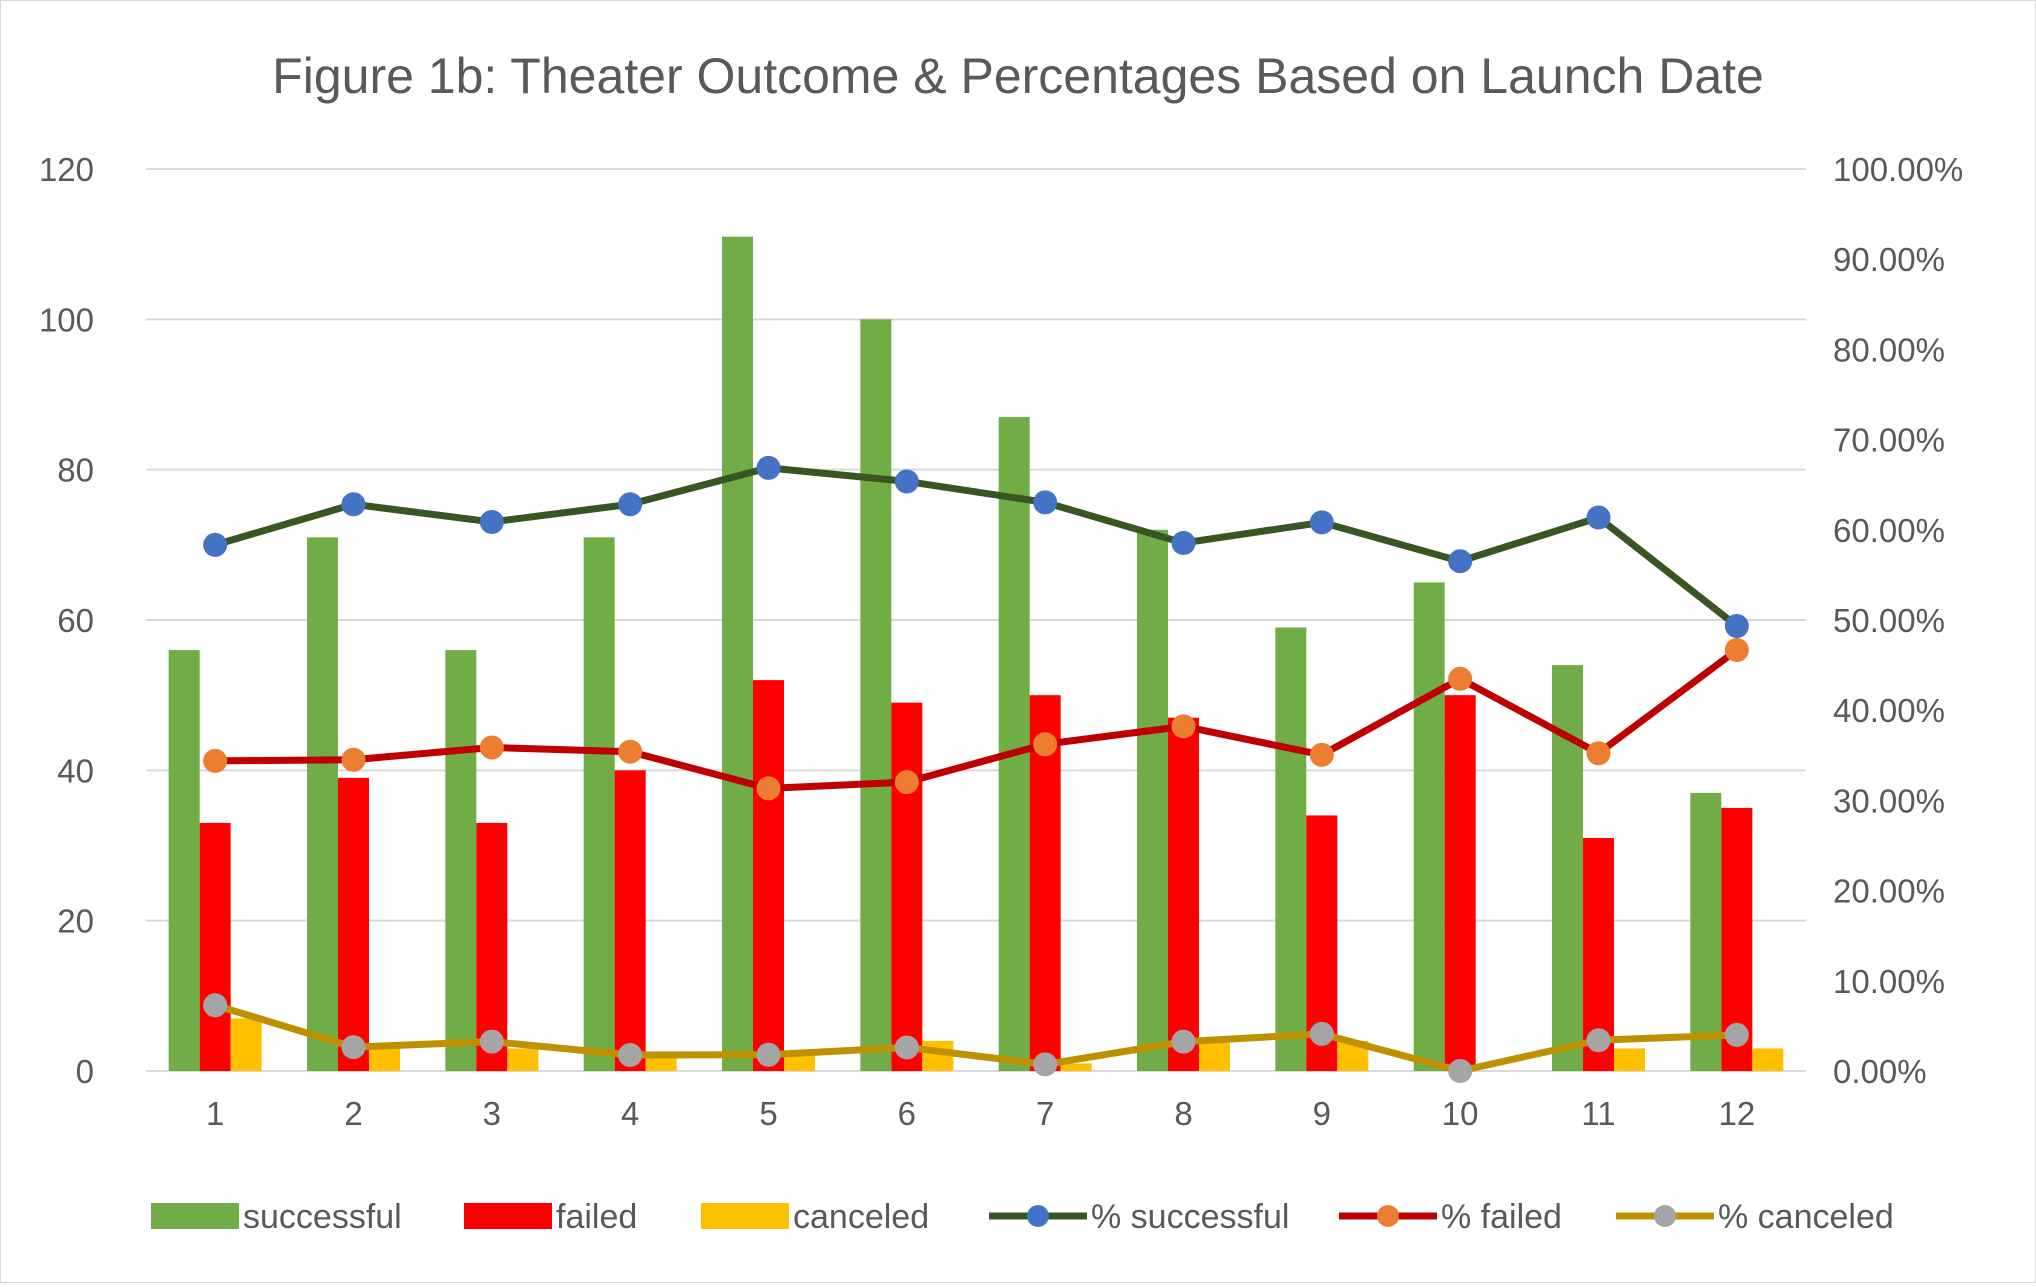 This screenshot has width=2036, height=1287. I want to click on x-tick-label: 1, so click(215, 1113).